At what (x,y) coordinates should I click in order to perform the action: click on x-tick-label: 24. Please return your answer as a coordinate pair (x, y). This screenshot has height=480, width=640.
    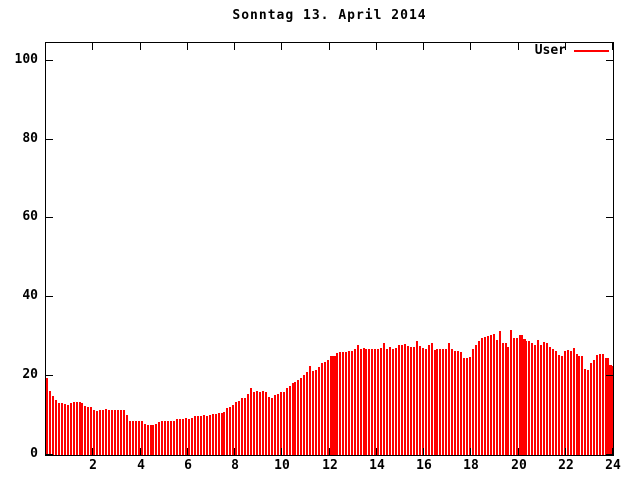
    Looking at the image, I should click on (613, 465).